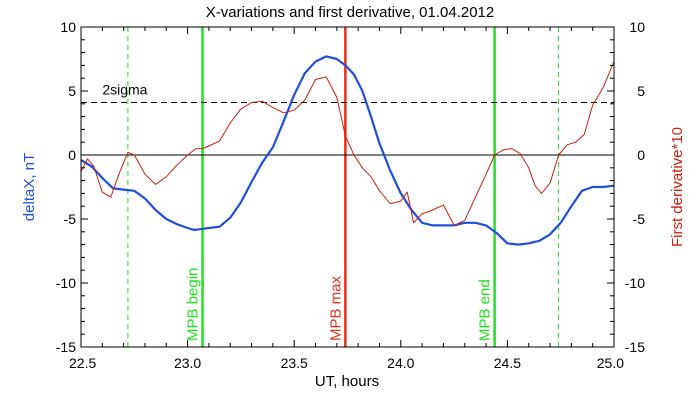 The image size is (700, 400). Describe the element at coordinates (70, 219) in the screenshot. I see `y-tick-label-left: -5` at that location.